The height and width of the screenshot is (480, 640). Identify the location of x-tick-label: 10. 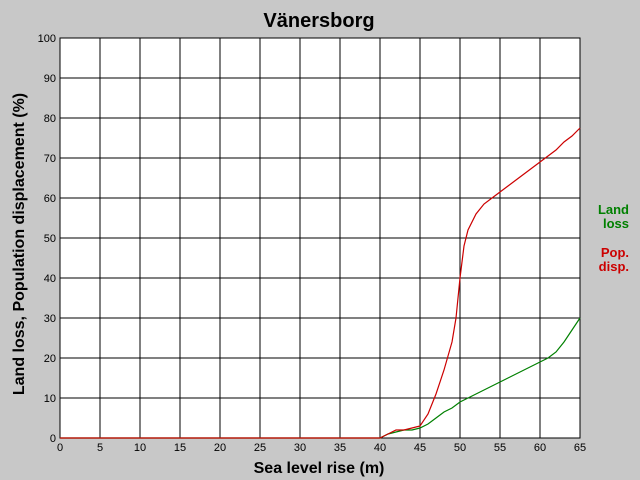
(140, 448).